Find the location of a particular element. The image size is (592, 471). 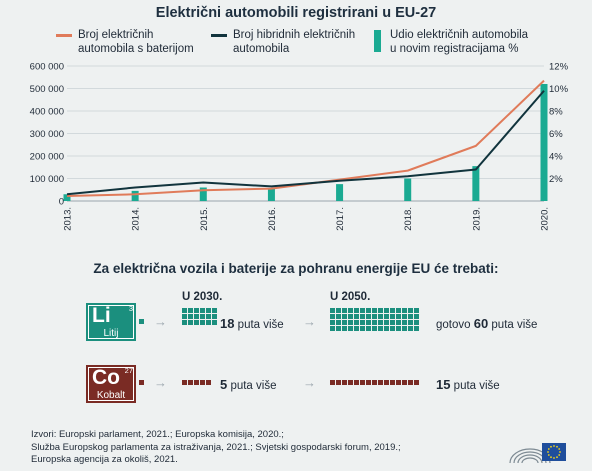

cobalt-2030-unit: puta više is located at coordinates (253, 386).